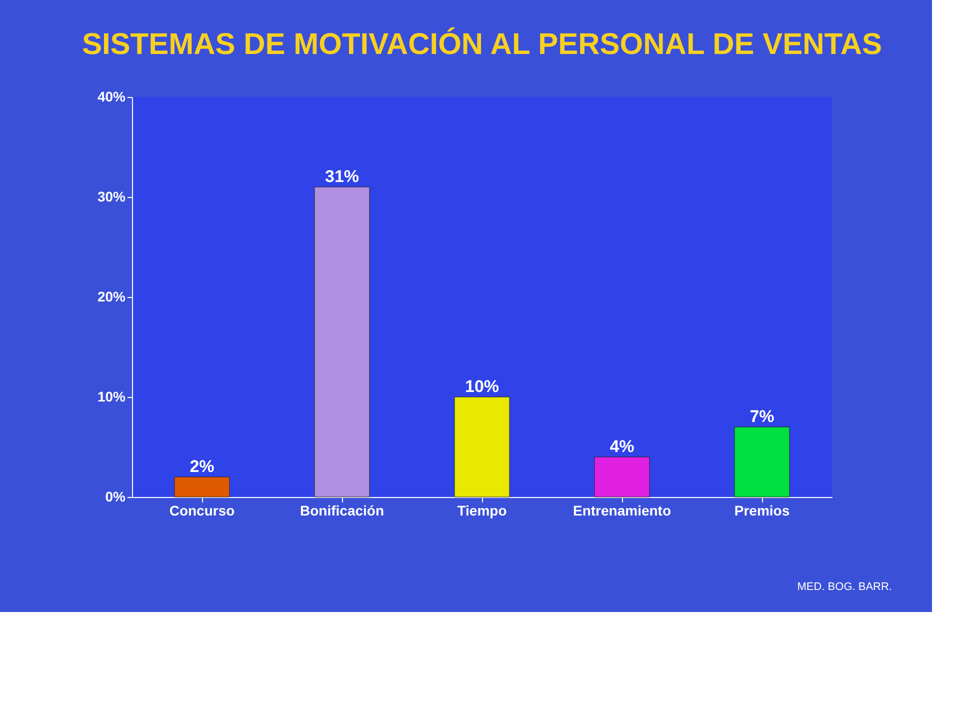 The width and height of the screenshot is (960, 720). I want to click on x-tick-label: Bonificación, so click(342, 510).